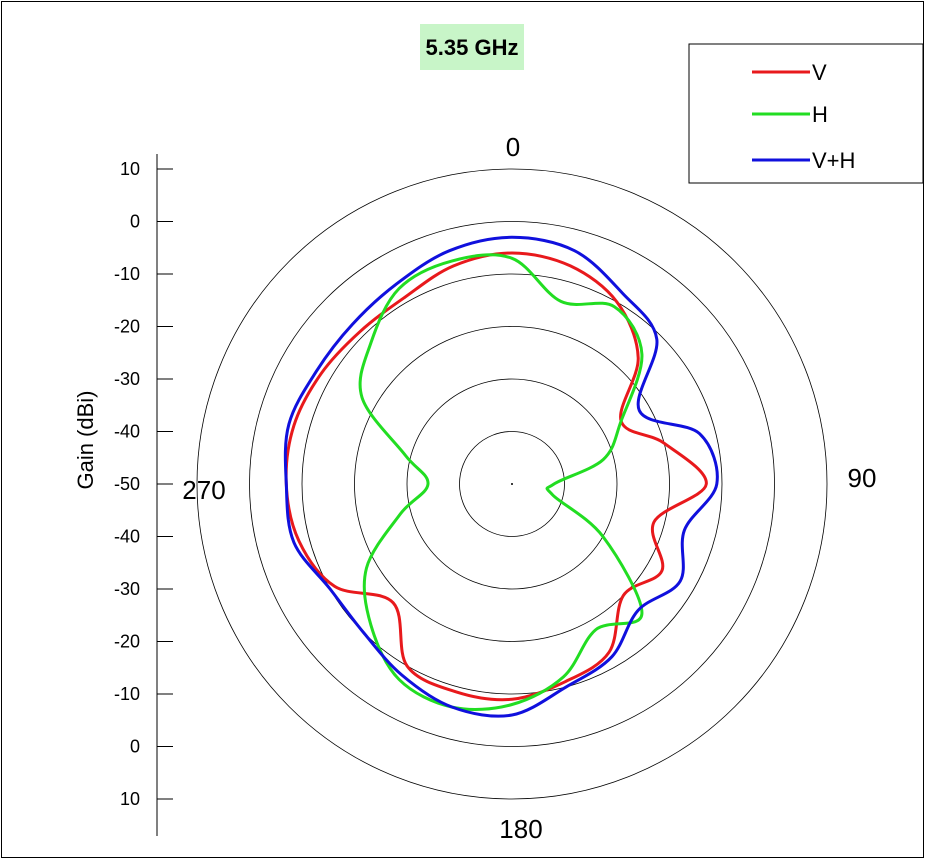 The height and width of the screenshot is (861, 927). What do you see at coordinates (806, 113) in the screenshot?
I see `legend: V H V+H` at bounding box center [806, 113].